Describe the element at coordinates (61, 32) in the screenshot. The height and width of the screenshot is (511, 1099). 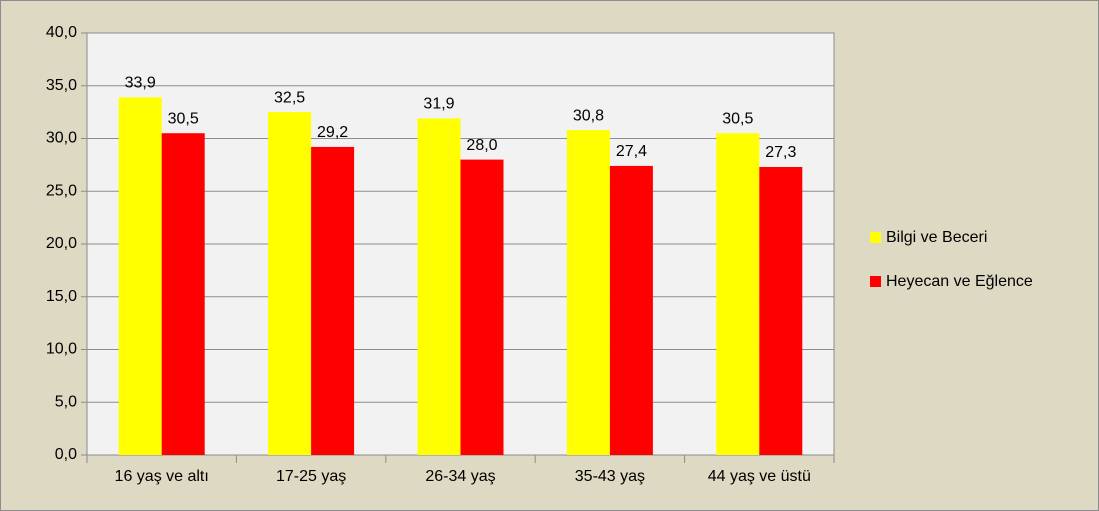
I see `y-tick-label: 40,0` at that location.